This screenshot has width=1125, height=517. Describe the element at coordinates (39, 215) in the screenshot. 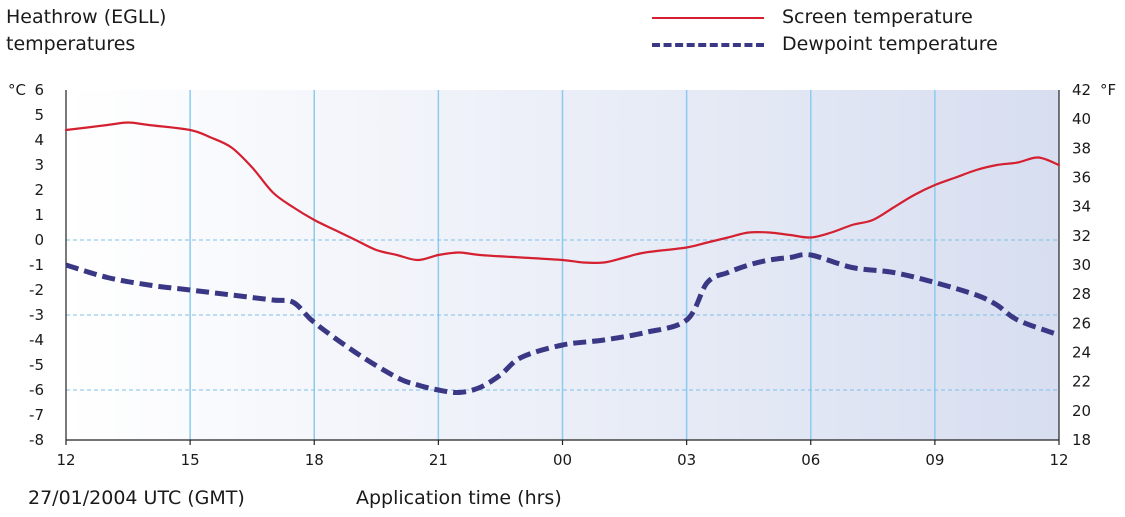

I see `y-left-tick-label: 1` at that location.